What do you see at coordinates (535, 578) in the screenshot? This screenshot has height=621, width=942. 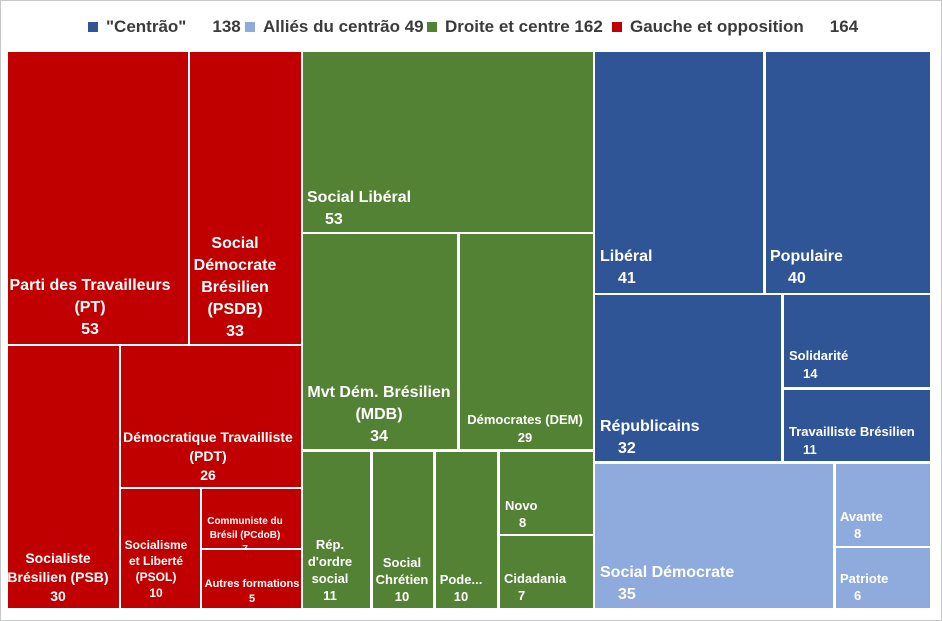 I see `treemap-label: Cidadania` at bounding box center [535, 578].